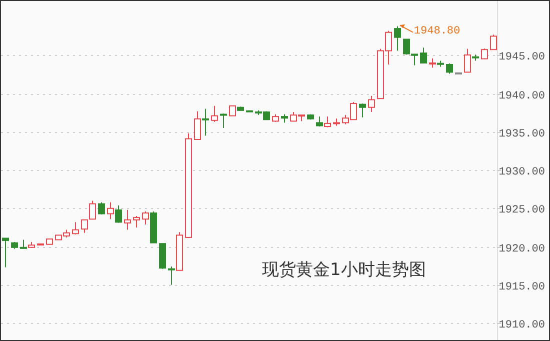  Describe the element at coordinates (437, 31) in the screenshot. I see `annotation: 1948.80` at that location.